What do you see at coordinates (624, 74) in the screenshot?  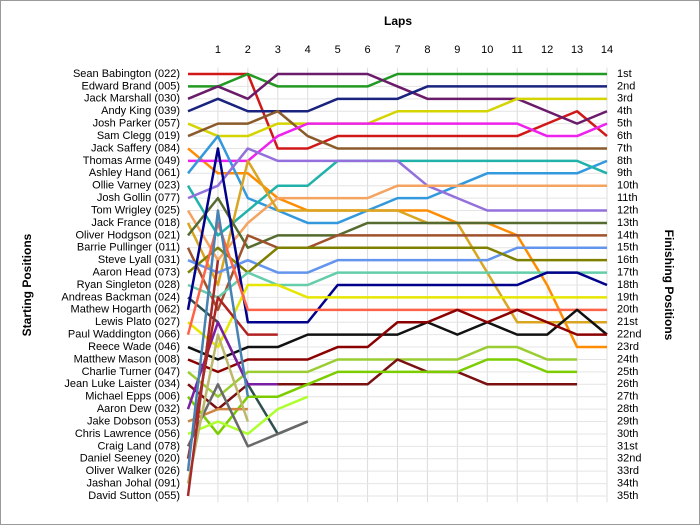 I see `y2-tick-label: 1st` at bounding box center [624, 74].